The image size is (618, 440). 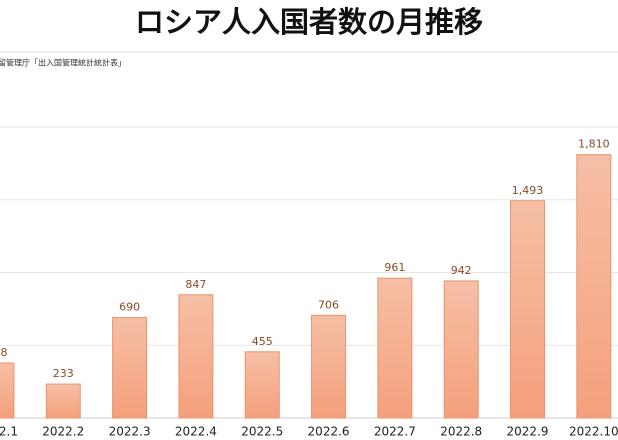 What do you see at coordinates (9, 432) in the screenshot?
I see `x-tick-label: 2022.1` at bounding box center [9, 432].